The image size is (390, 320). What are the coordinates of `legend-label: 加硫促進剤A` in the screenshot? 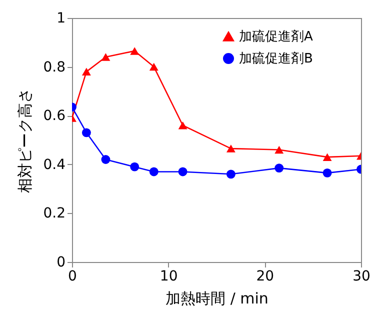 It's located at (276, 37).